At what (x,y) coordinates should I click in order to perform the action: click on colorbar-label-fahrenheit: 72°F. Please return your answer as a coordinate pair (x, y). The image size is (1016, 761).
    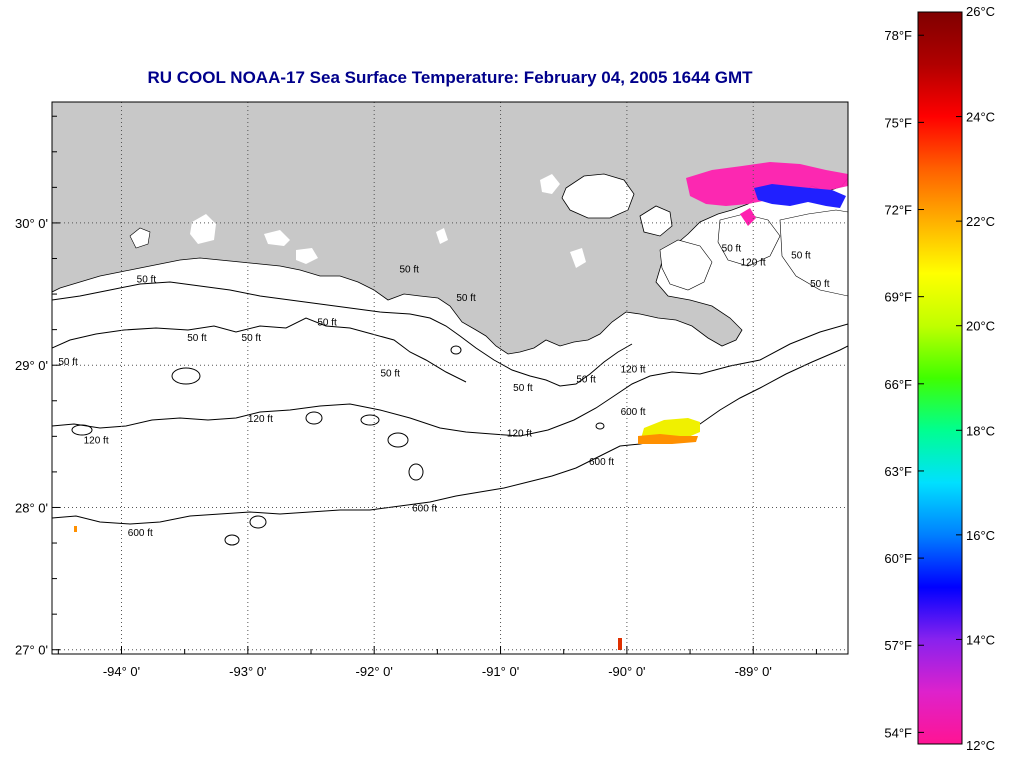
    Looking at the image, I should click on (898, 210).